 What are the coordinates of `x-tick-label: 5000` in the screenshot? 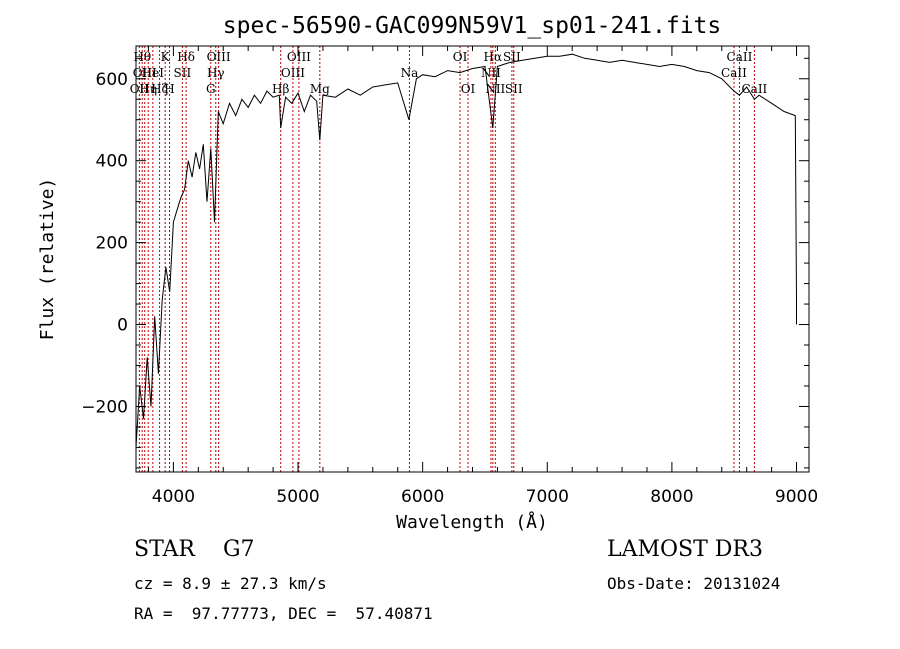 It's located at (297, 497).